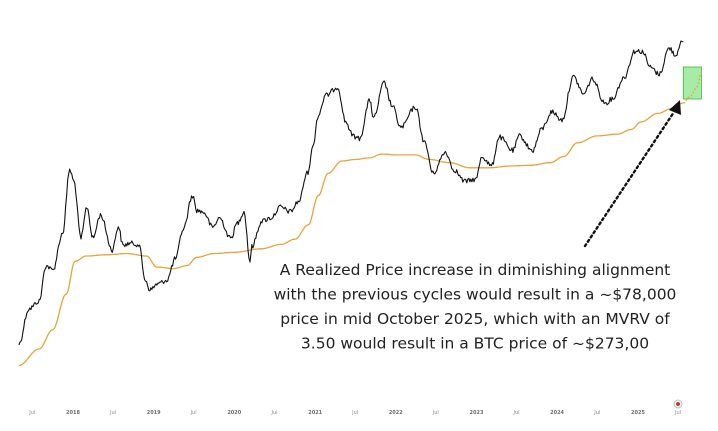  I want to click on x-tick-label: 2025, so click(638, 413).